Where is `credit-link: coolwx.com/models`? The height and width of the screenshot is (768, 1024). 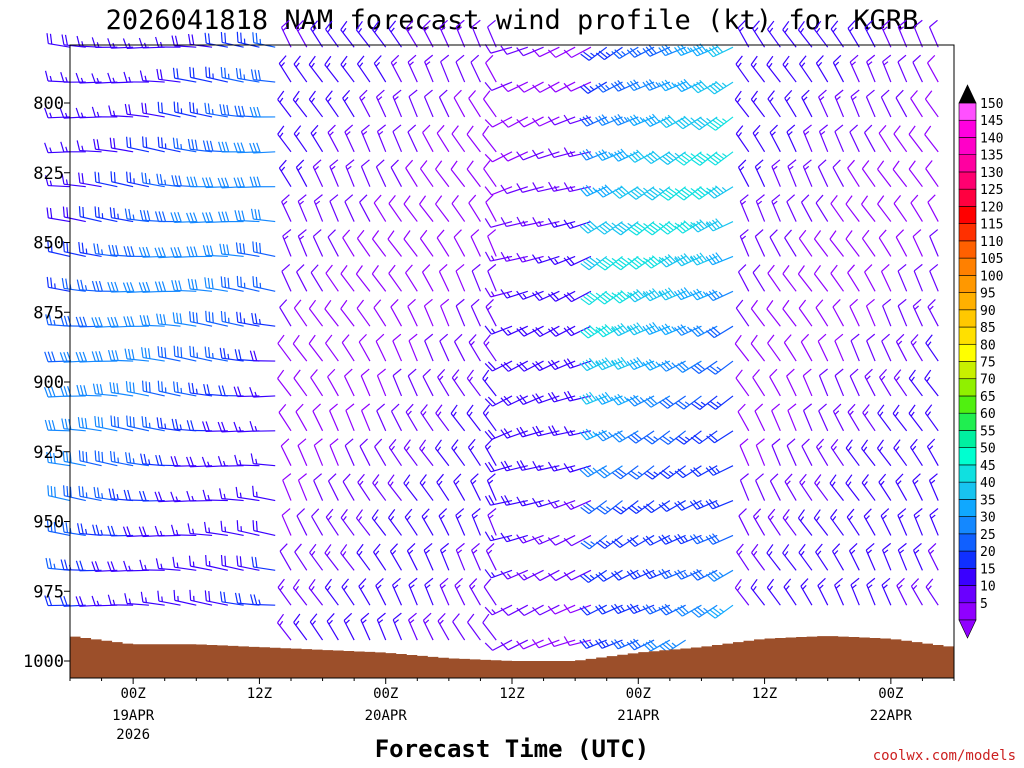 credit-link: coolwx.com/models is located at coordinates (944, 756).